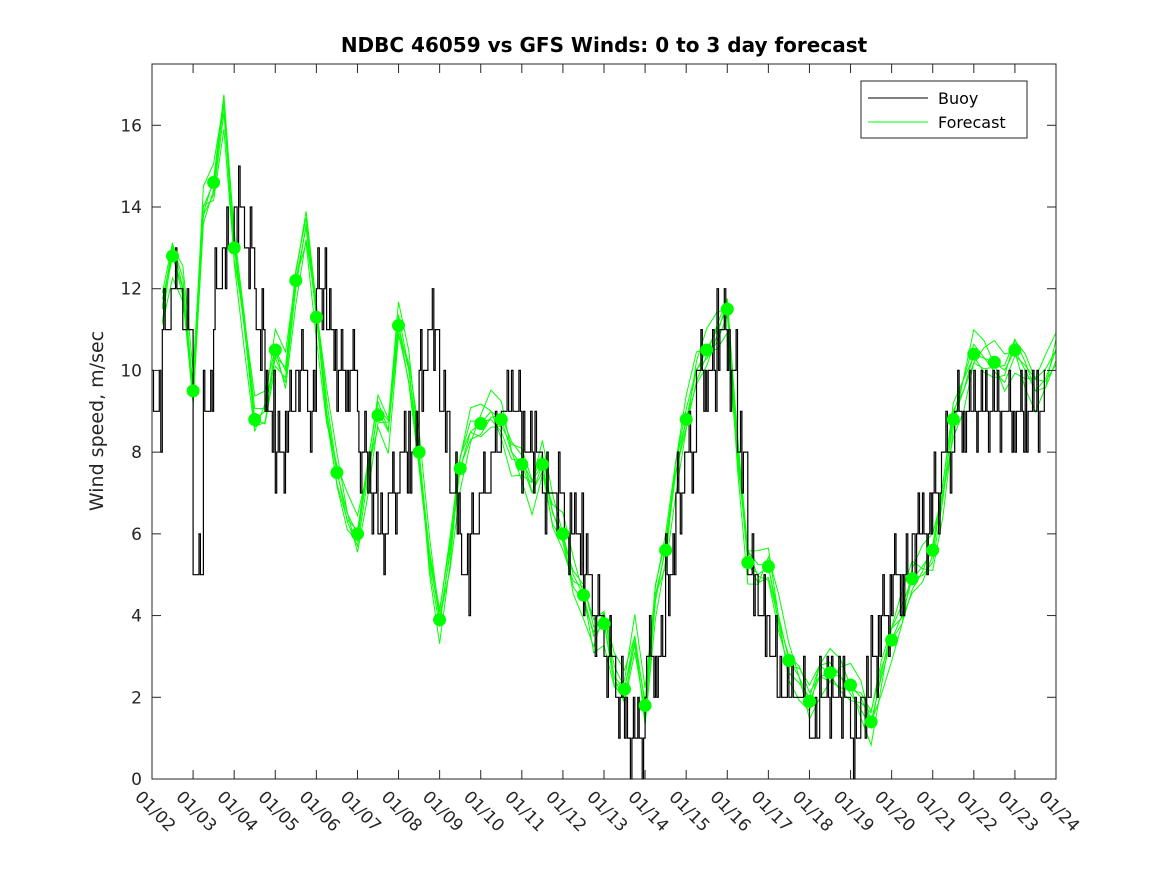 The image size is (1167, 880). What do you see at coordinates (97, 421) in the screenshot?
I see `y-axis-label: Wind speed, m/sec` at bounding box center [97, 421].